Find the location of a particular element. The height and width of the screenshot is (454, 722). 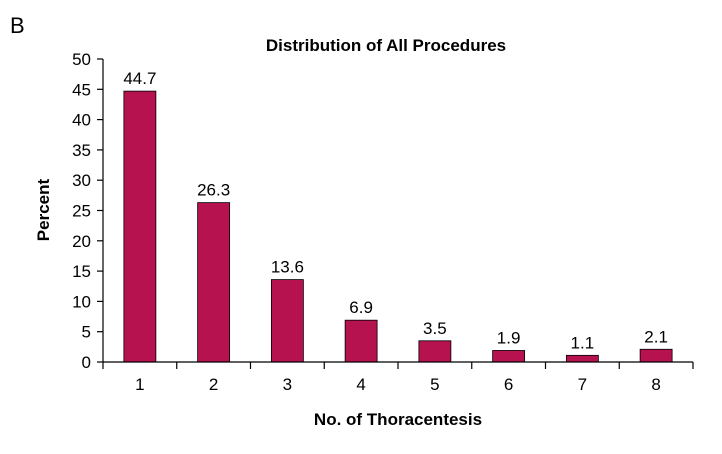

y-tick-label-5: 25 is located at coordinates (81, 211).